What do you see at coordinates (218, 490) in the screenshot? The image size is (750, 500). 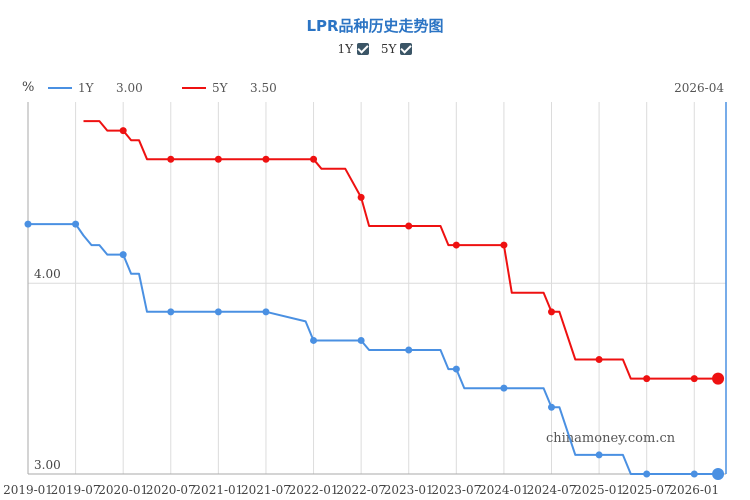 I see `x-tick-label: 2021-01` at bounding box center [218, 490].